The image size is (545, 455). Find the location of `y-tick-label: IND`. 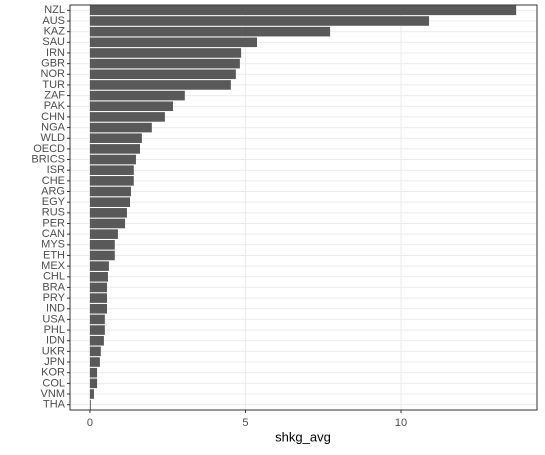

y-tick-label: IND is located at coordinates (55, 309).